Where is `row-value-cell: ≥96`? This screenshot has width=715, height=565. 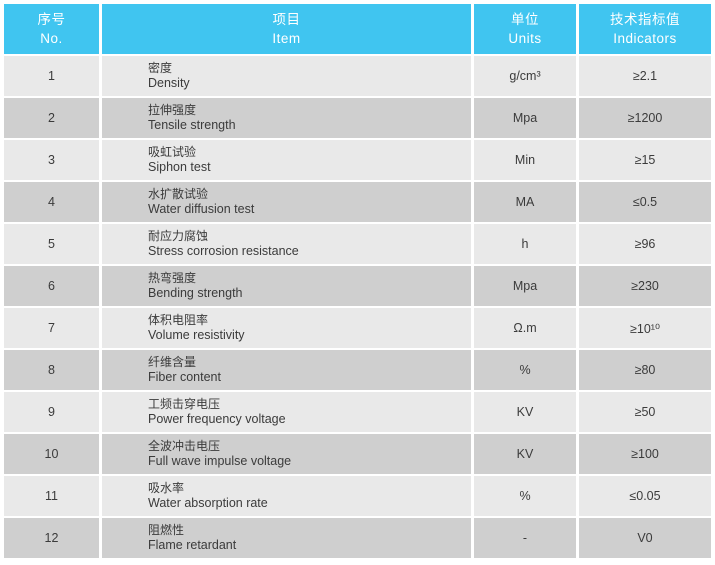 row-value-cell: ≥96 is located at coordinates (645, 244).